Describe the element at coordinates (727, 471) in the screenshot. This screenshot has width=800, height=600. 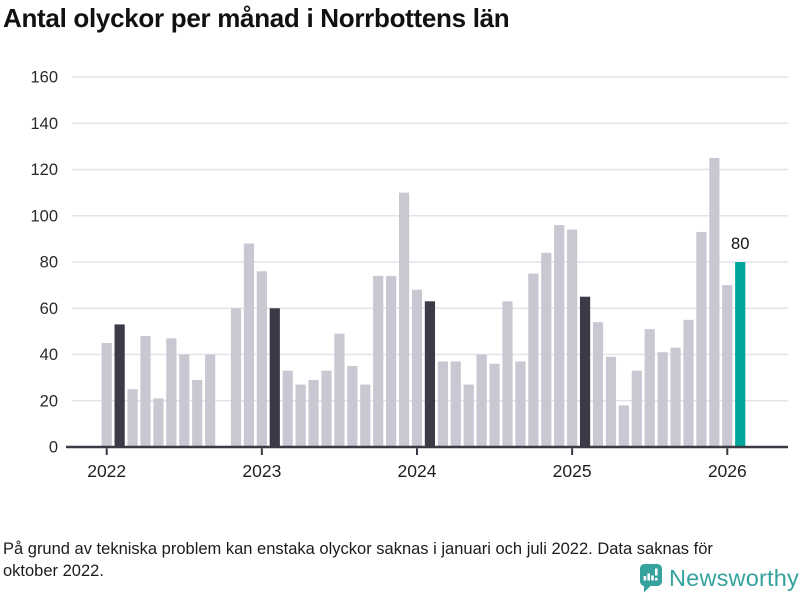
I see `x-tick-label-2026: 2026` at that location.